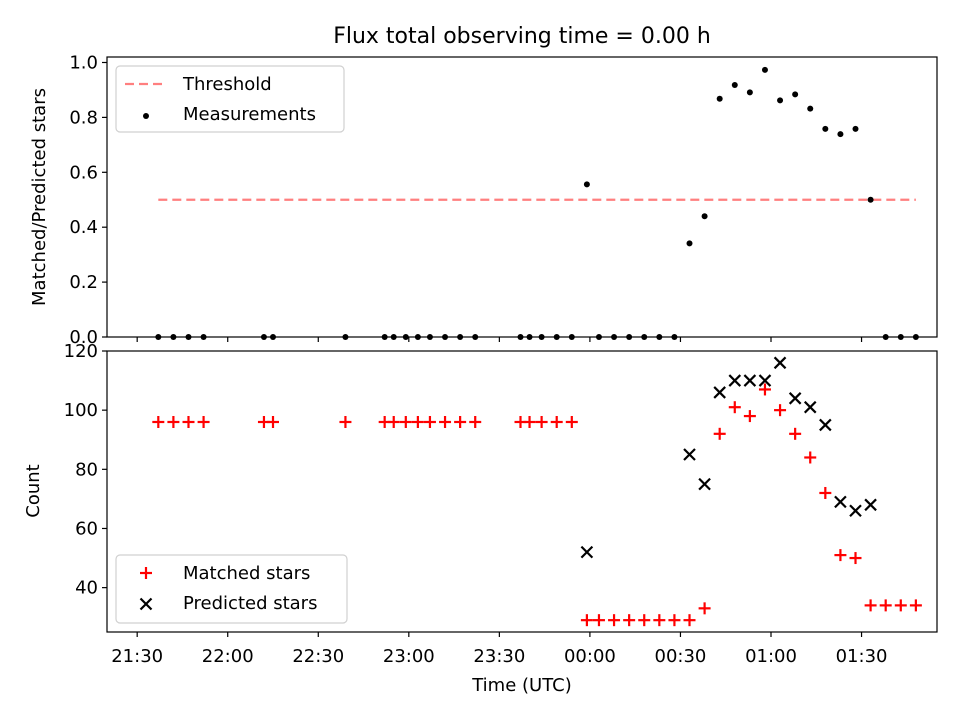 This screenshot has width=960, height=720. Describe the element at coordinates (249, 114) in the screenshot. I see `legend-measurements-label: Measurements` at that location.